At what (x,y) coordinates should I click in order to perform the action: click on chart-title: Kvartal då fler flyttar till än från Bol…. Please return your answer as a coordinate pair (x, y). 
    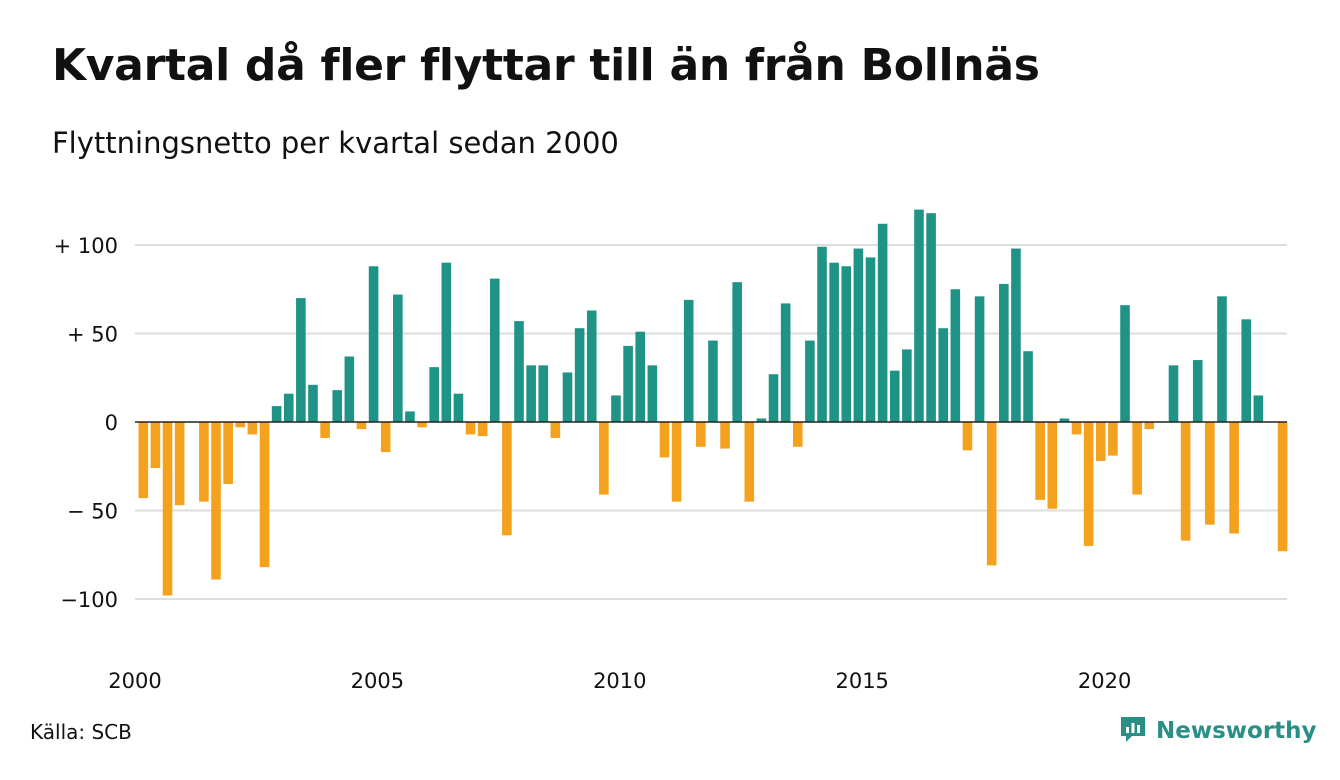
    Looking at the image, I should click on (546, 65).